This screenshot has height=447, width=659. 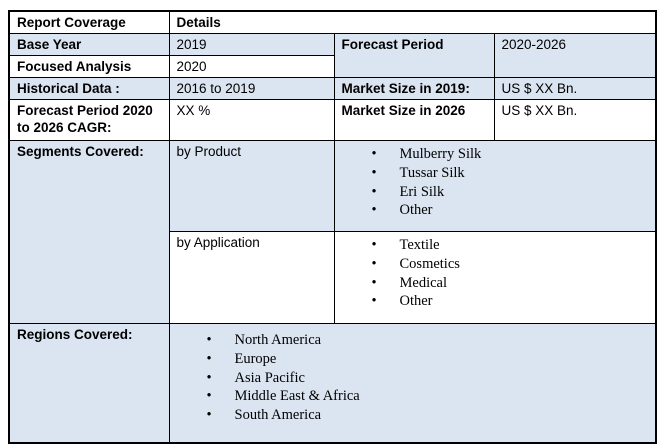 What do you see at coordinates (89, 66) in the screenshot?
I see `focused-analysis-label: Focused Analysis` at bounding box center [89, 66].